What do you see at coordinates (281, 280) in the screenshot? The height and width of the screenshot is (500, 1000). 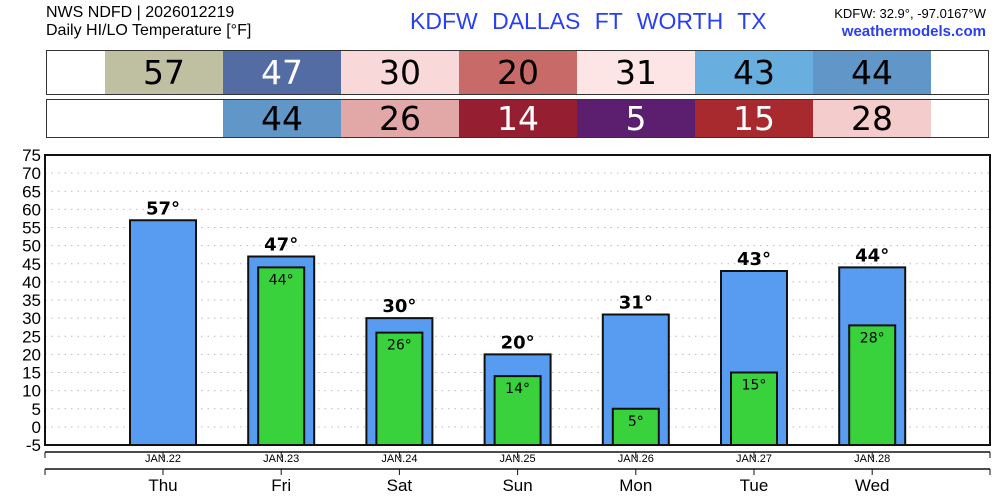 I see `lo-label: 44°` at bounding box center [281, 280].